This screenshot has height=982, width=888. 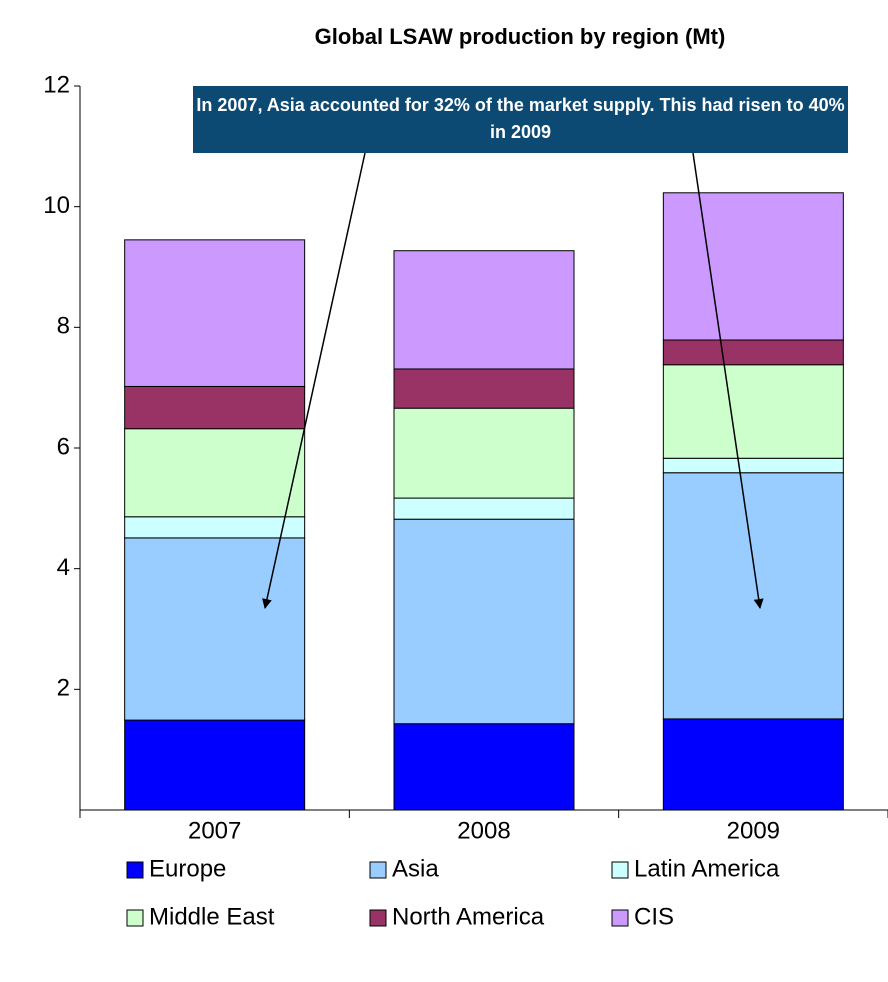 What do you see at coordinates (214, 830) in the screenshot?
I see `x-tick-label: 2007` at bounding box center [214, 830].